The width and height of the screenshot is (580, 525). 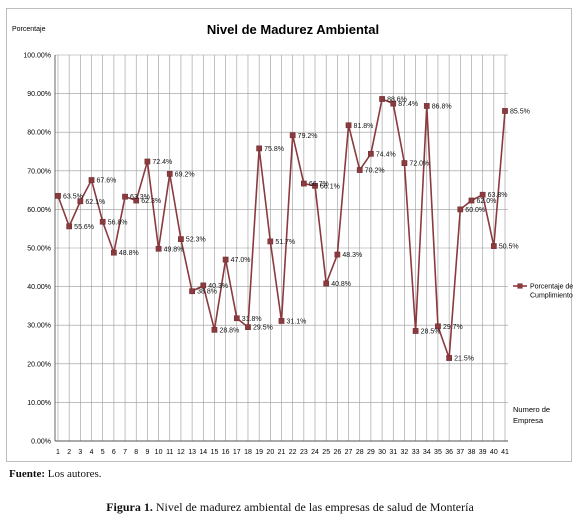 I want to click on x-tick-label: 27, so click(x=349, y=452).